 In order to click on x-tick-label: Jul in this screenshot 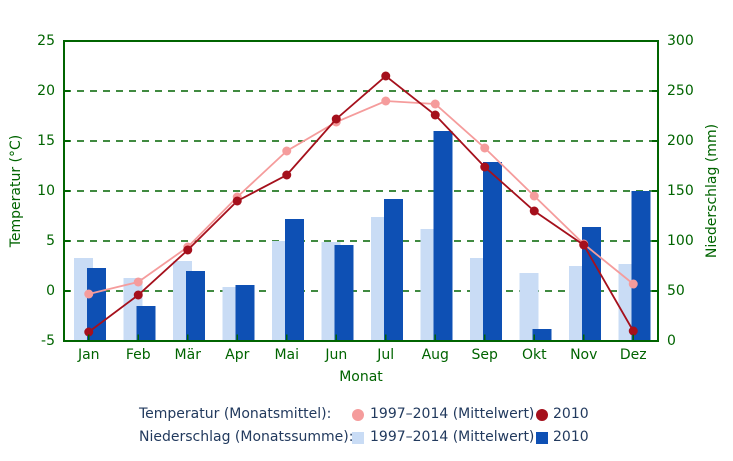, I will do `click(386, 355)`.